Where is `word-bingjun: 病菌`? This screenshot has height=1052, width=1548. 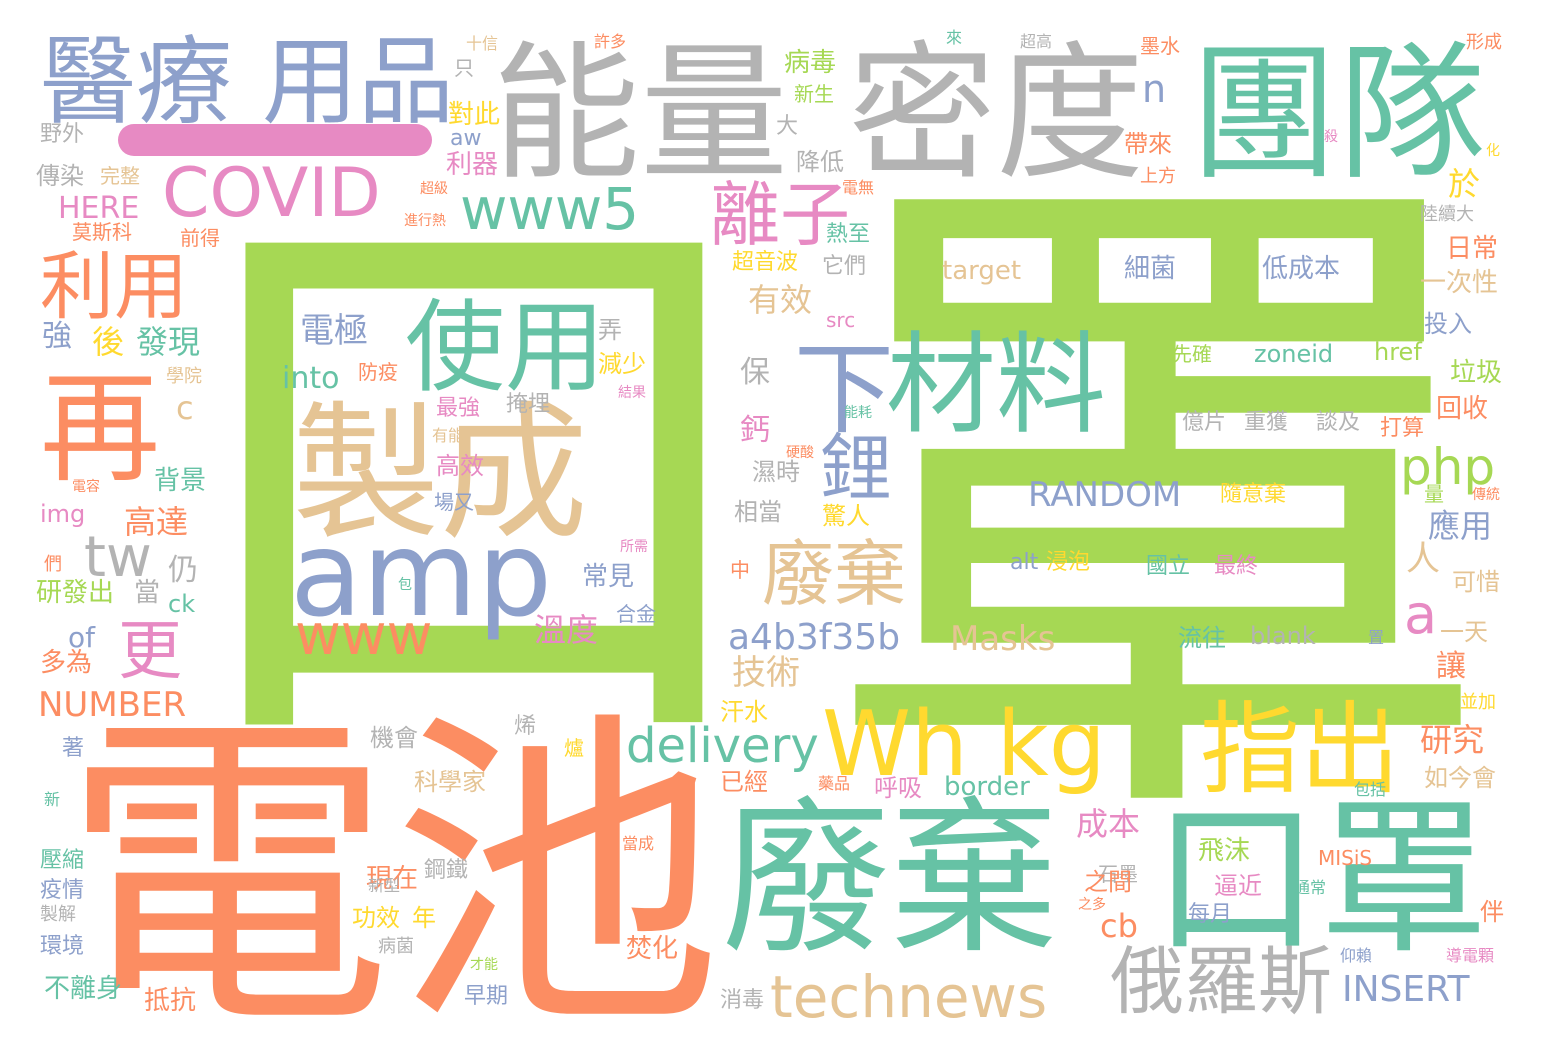
word-bingjun: 病菌 is located at coordinates (396, 946).